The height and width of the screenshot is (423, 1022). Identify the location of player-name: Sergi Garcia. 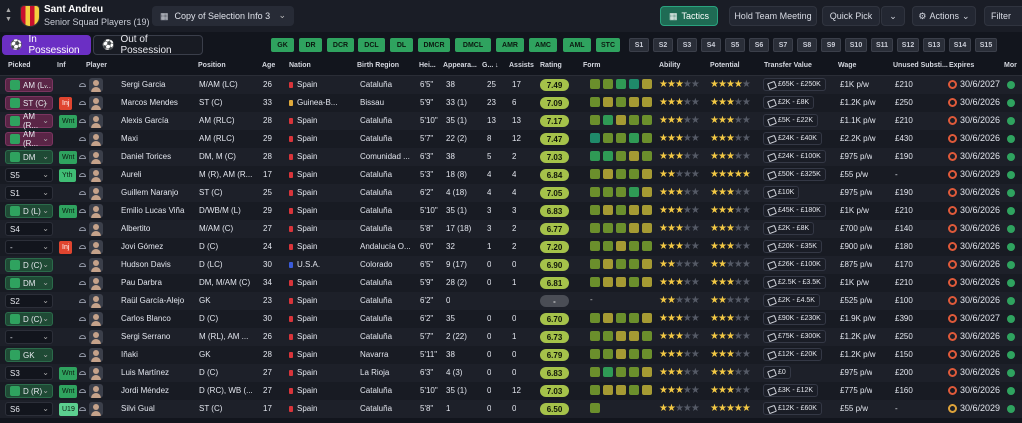
(143, 84).